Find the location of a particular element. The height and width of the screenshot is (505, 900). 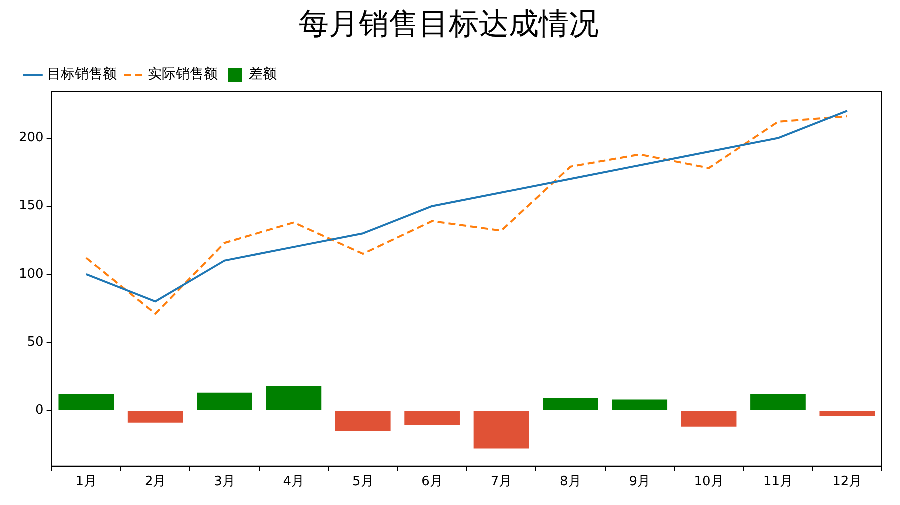

x-tick-label: 9月 is located at coordinates (640, 482).